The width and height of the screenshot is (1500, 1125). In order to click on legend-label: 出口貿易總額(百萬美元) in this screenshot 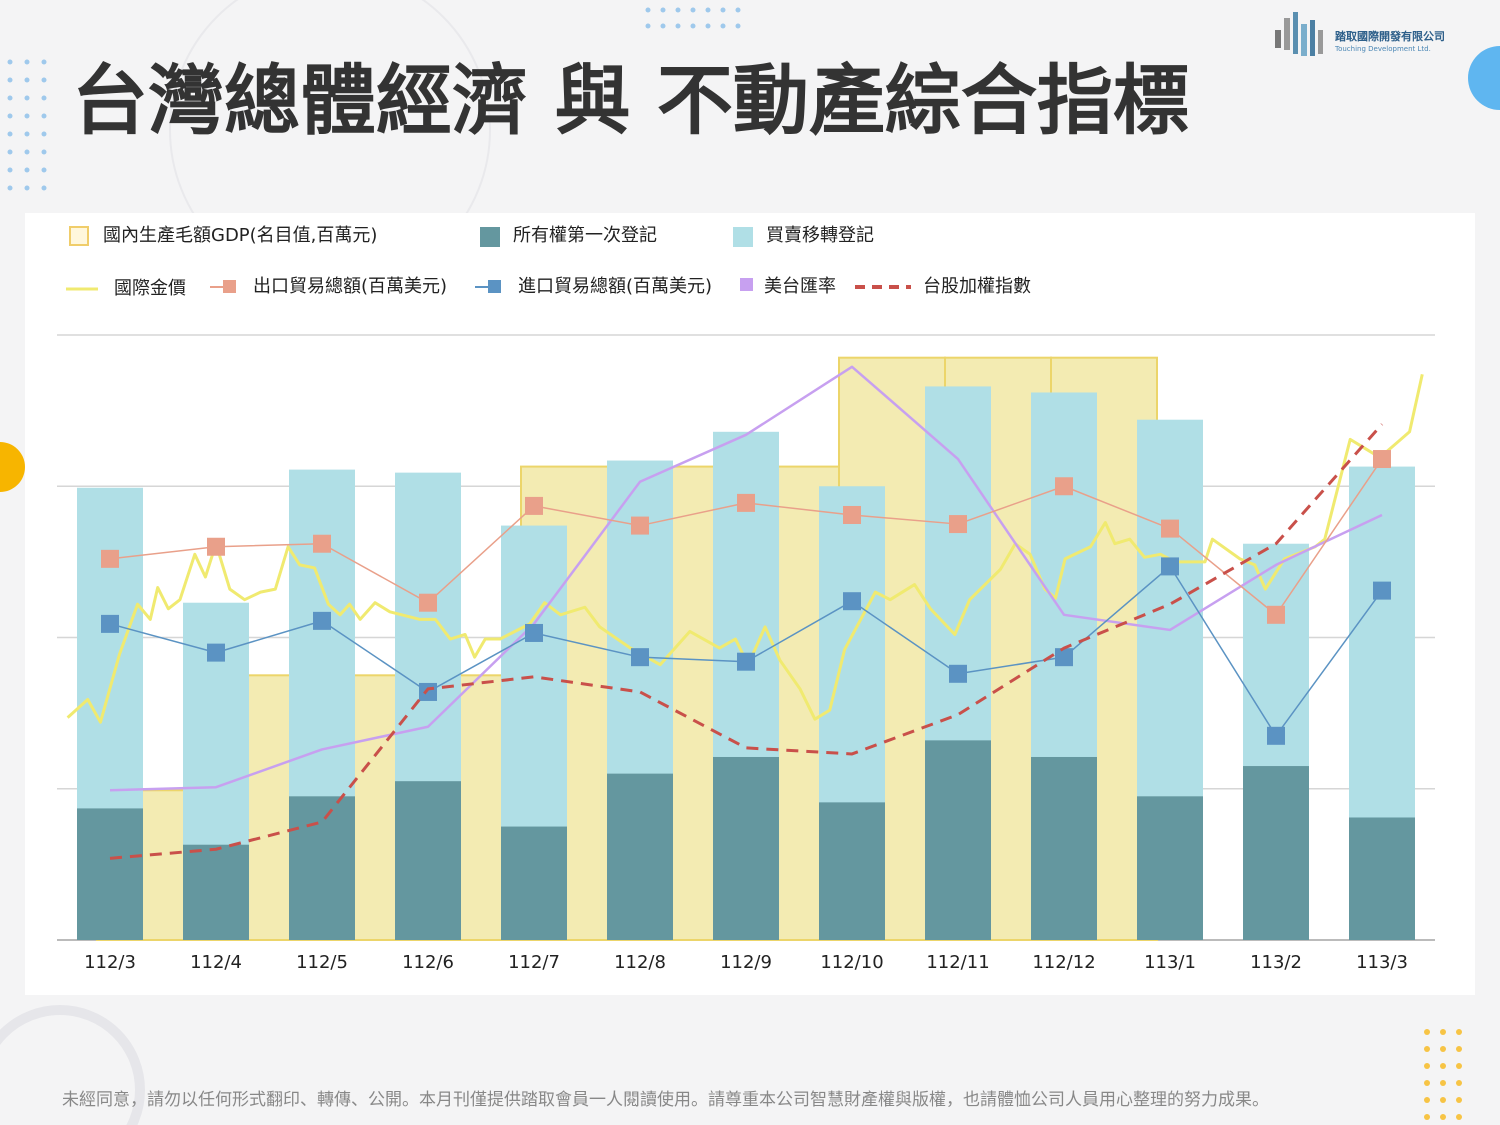, I will do `click(350, 286)`.